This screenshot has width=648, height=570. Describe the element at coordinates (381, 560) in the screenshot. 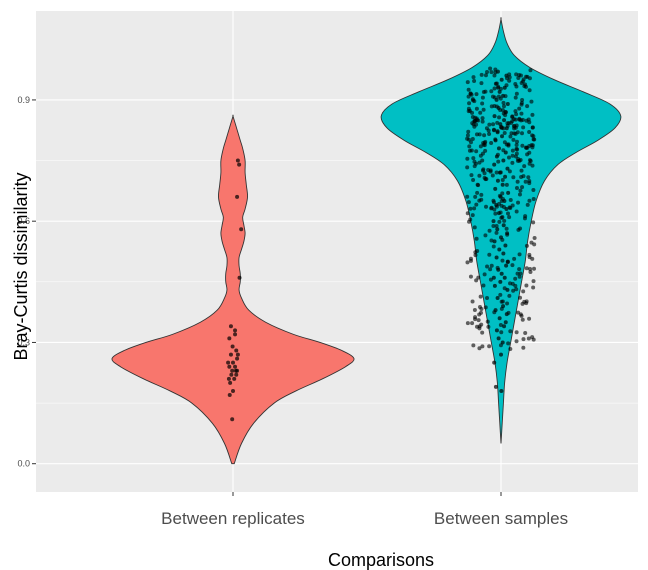

I see `x-axis-title: Comparisons` at that location.